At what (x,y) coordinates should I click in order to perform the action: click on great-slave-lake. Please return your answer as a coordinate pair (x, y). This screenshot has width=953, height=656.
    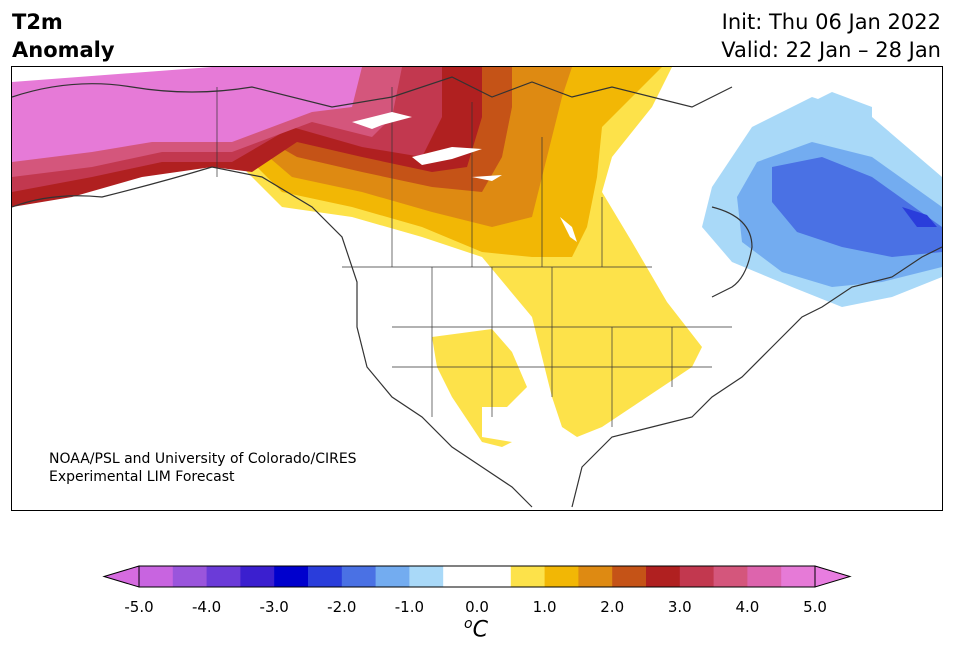
    Looking at the image, I should click on (447, 156).